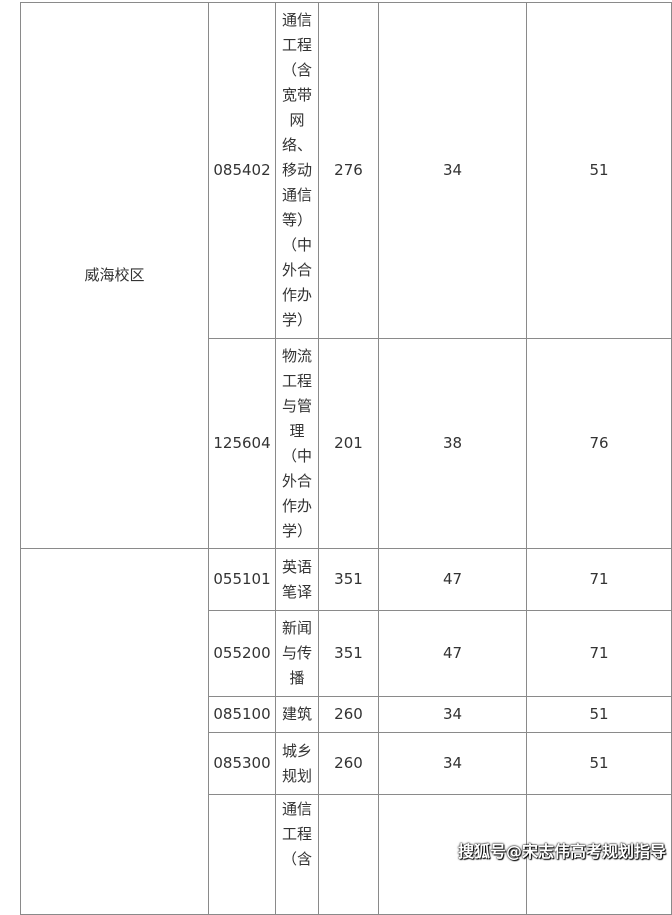  I want to click on major-cell: 英语笔译, so click(297, 579).